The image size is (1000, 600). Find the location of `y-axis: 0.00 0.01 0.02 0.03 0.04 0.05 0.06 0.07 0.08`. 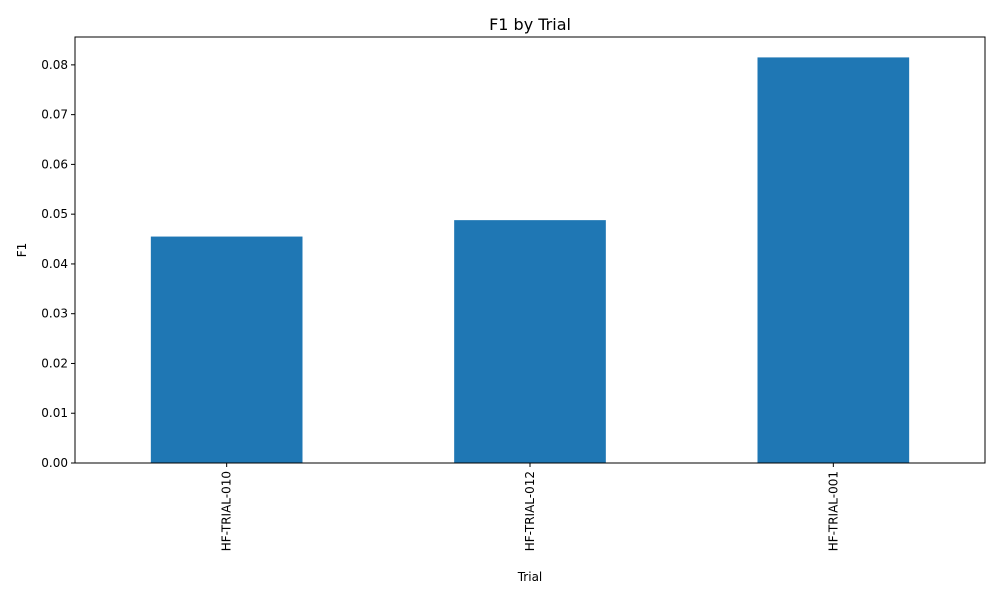

y-axis: 0.00 0.01 0.02 0.03 0.04 0.05 0.06 0.07 0.08 is located at coordinates (58, 264).